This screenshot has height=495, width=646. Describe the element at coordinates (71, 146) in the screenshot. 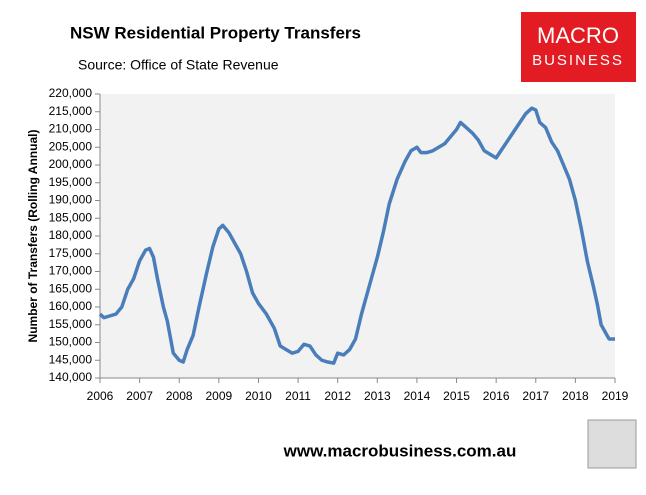

I see `y-tick-label: 205,000` at that location.